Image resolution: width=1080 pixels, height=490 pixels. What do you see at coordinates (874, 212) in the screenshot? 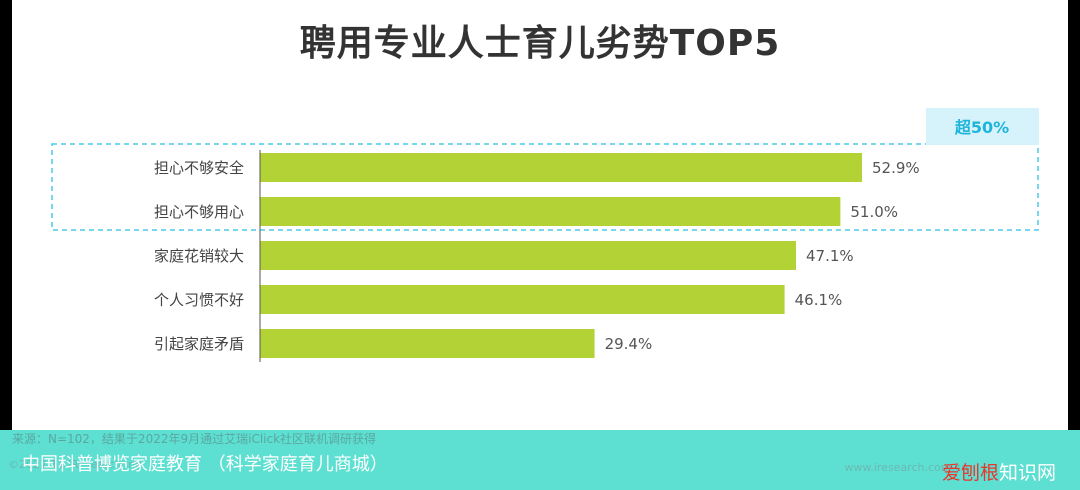
I see `value-label: 51.0%` at bounding box center [874, 212].